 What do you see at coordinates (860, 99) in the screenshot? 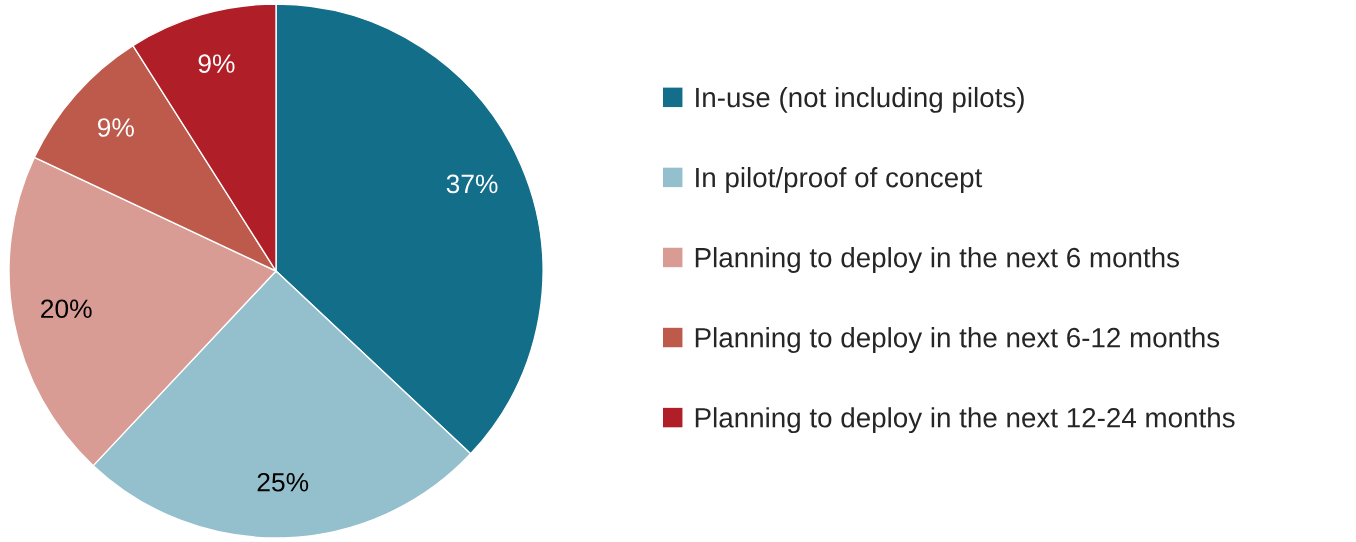
I see `legend-label: In-use (not including pilots)` at bounding box center [860, 99].